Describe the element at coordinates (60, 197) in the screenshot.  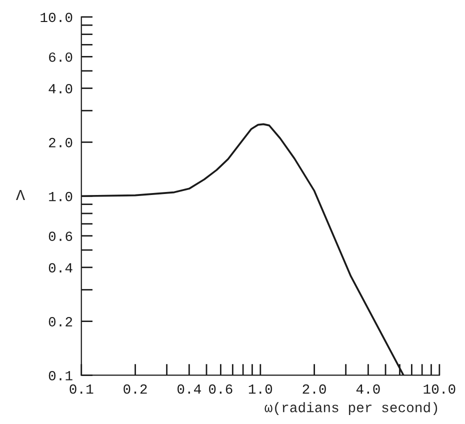
I see `y-tick-label: 1.0` at that location.